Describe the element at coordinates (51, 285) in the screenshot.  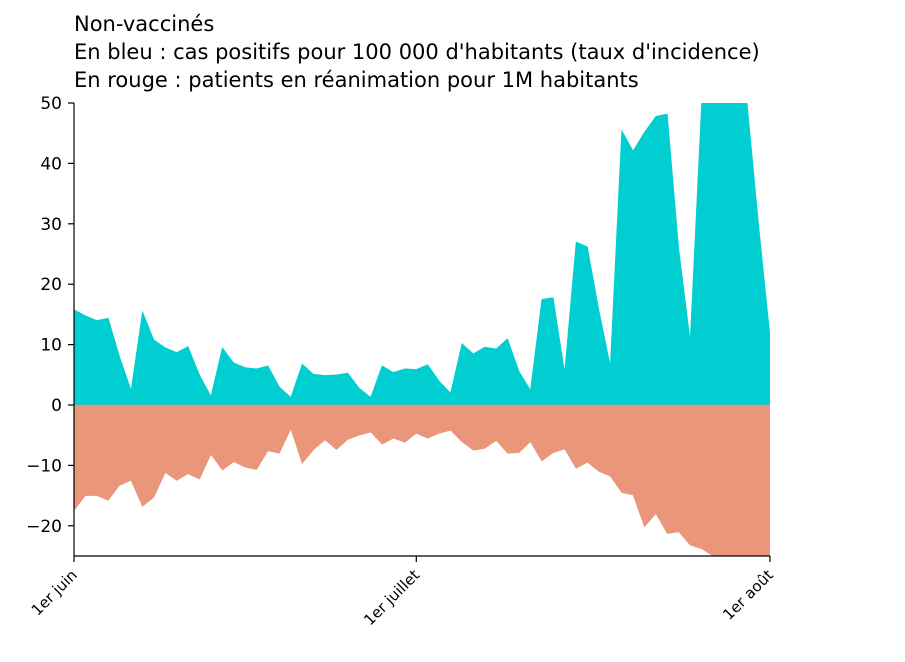
I see `y-tick-label: 20` at that location.